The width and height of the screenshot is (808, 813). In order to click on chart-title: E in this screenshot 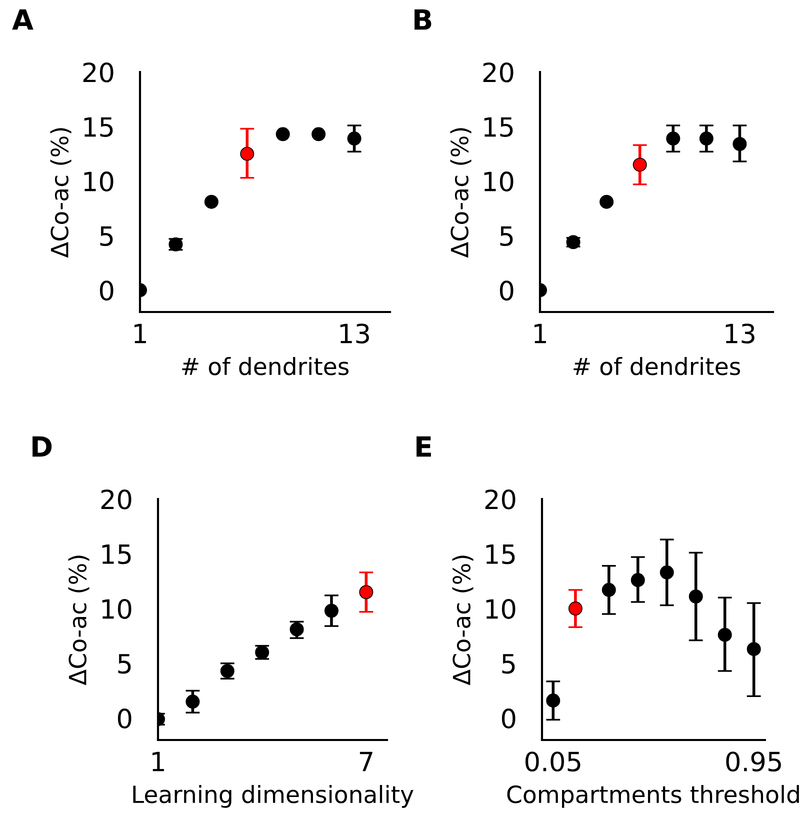, I will do `click(423, 446)`.